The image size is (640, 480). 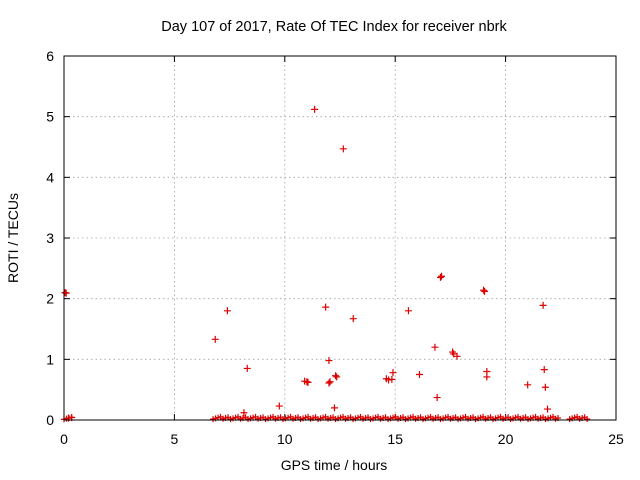 What do you see at coordinates (50, 117) in the screenshot?
I see `y-tick-label: 5` at bounding box center [50, 117].